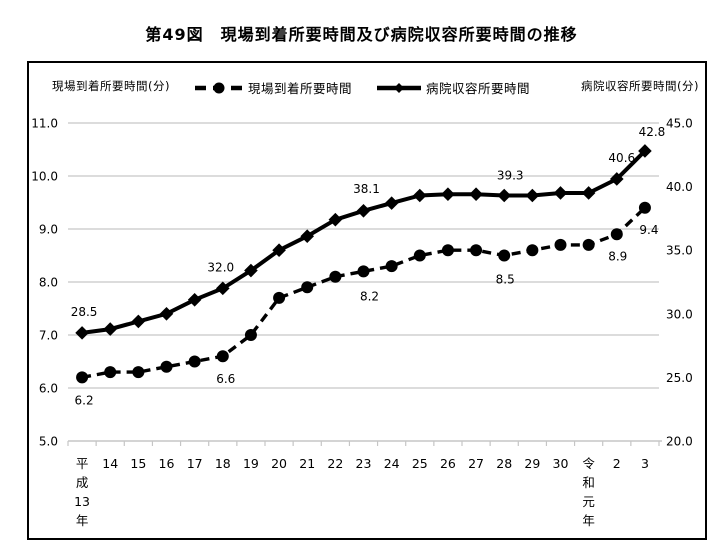  I want to click on left-axis-tick-label: 11.0, so click(44, 124).